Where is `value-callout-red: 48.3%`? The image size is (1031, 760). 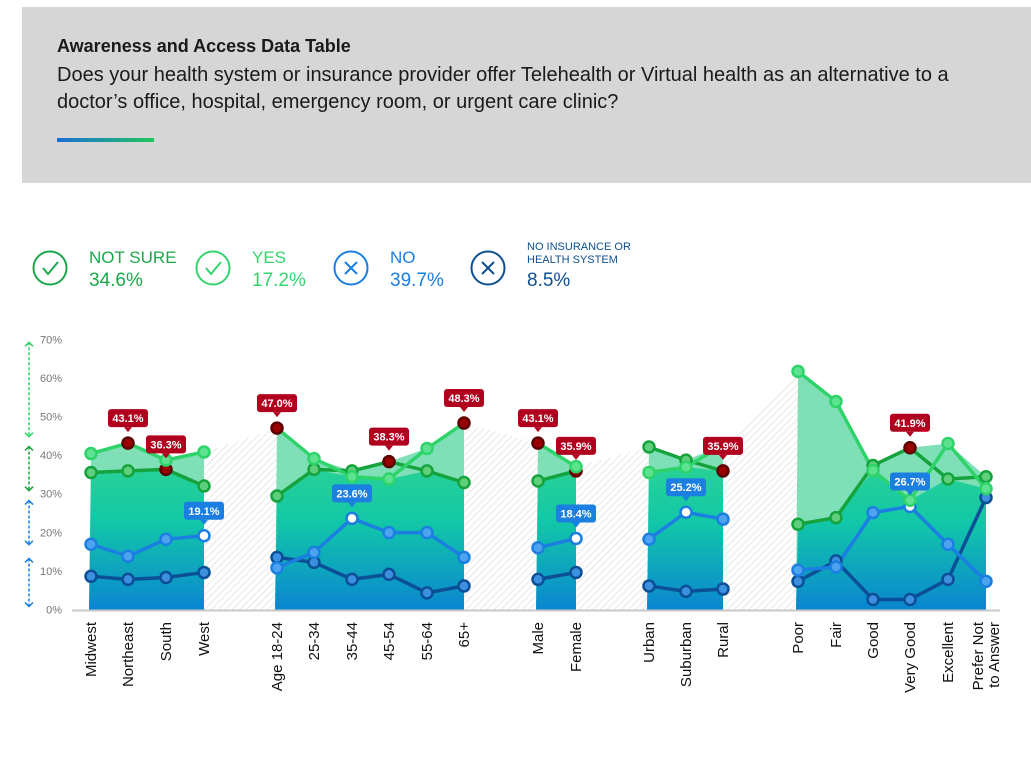 value-callout-red: 48.3% is located at coordinates (464, 401).